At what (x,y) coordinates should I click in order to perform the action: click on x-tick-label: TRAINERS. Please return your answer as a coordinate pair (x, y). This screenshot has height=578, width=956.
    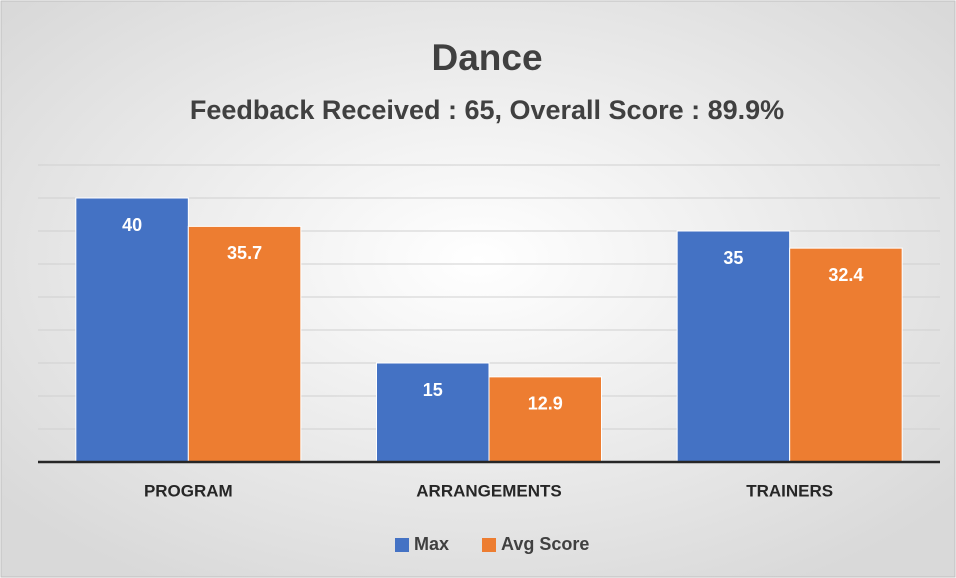
    Looking at the image, I should click on (789, 490).